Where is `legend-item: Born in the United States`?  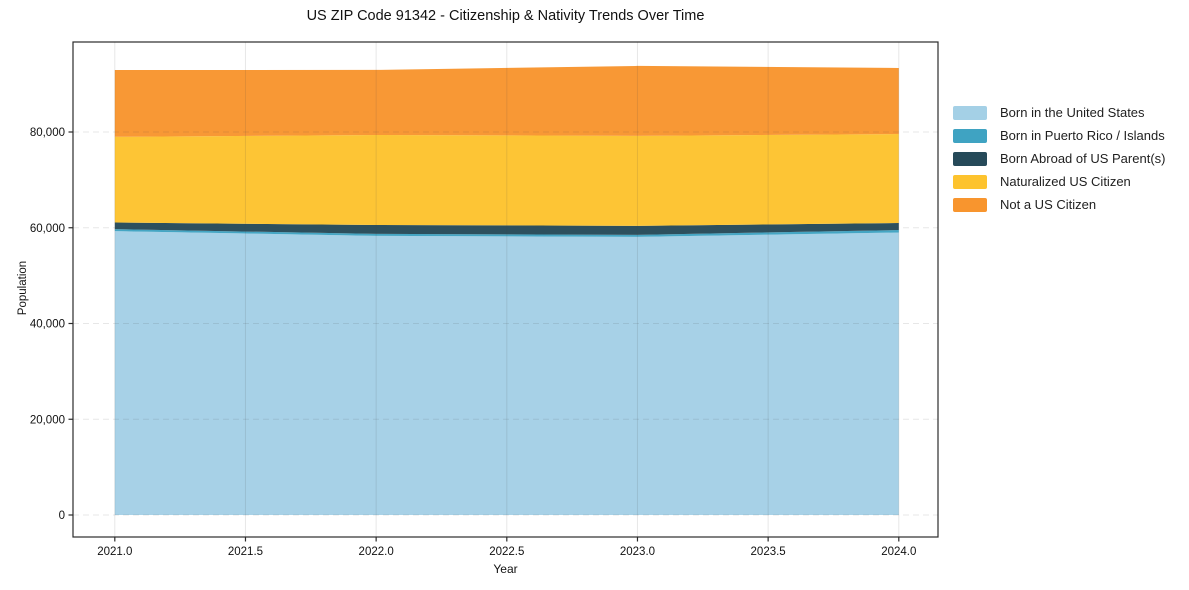
legend-item: Born in the United States is located at coordinates (1059, 113).